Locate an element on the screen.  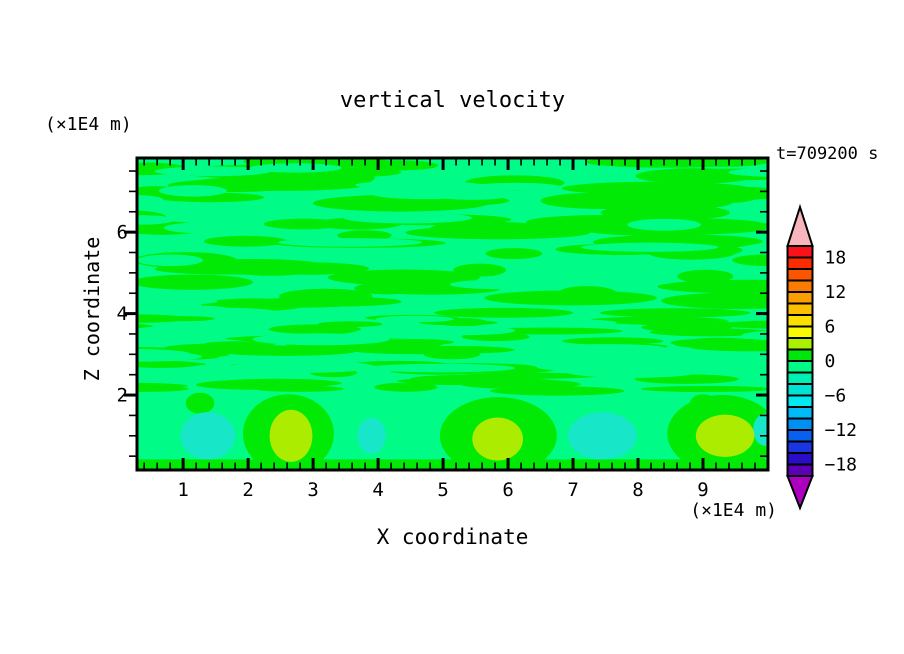
y-tick-label: 2 is located at coordinates (122, 396).